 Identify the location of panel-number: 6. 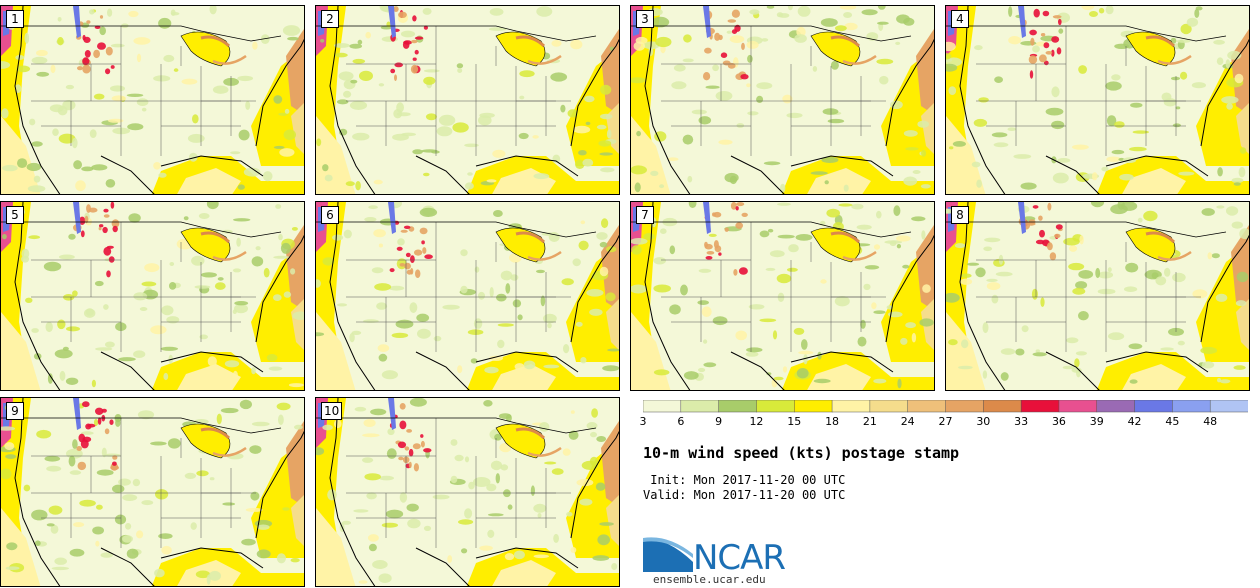
(330, 215).